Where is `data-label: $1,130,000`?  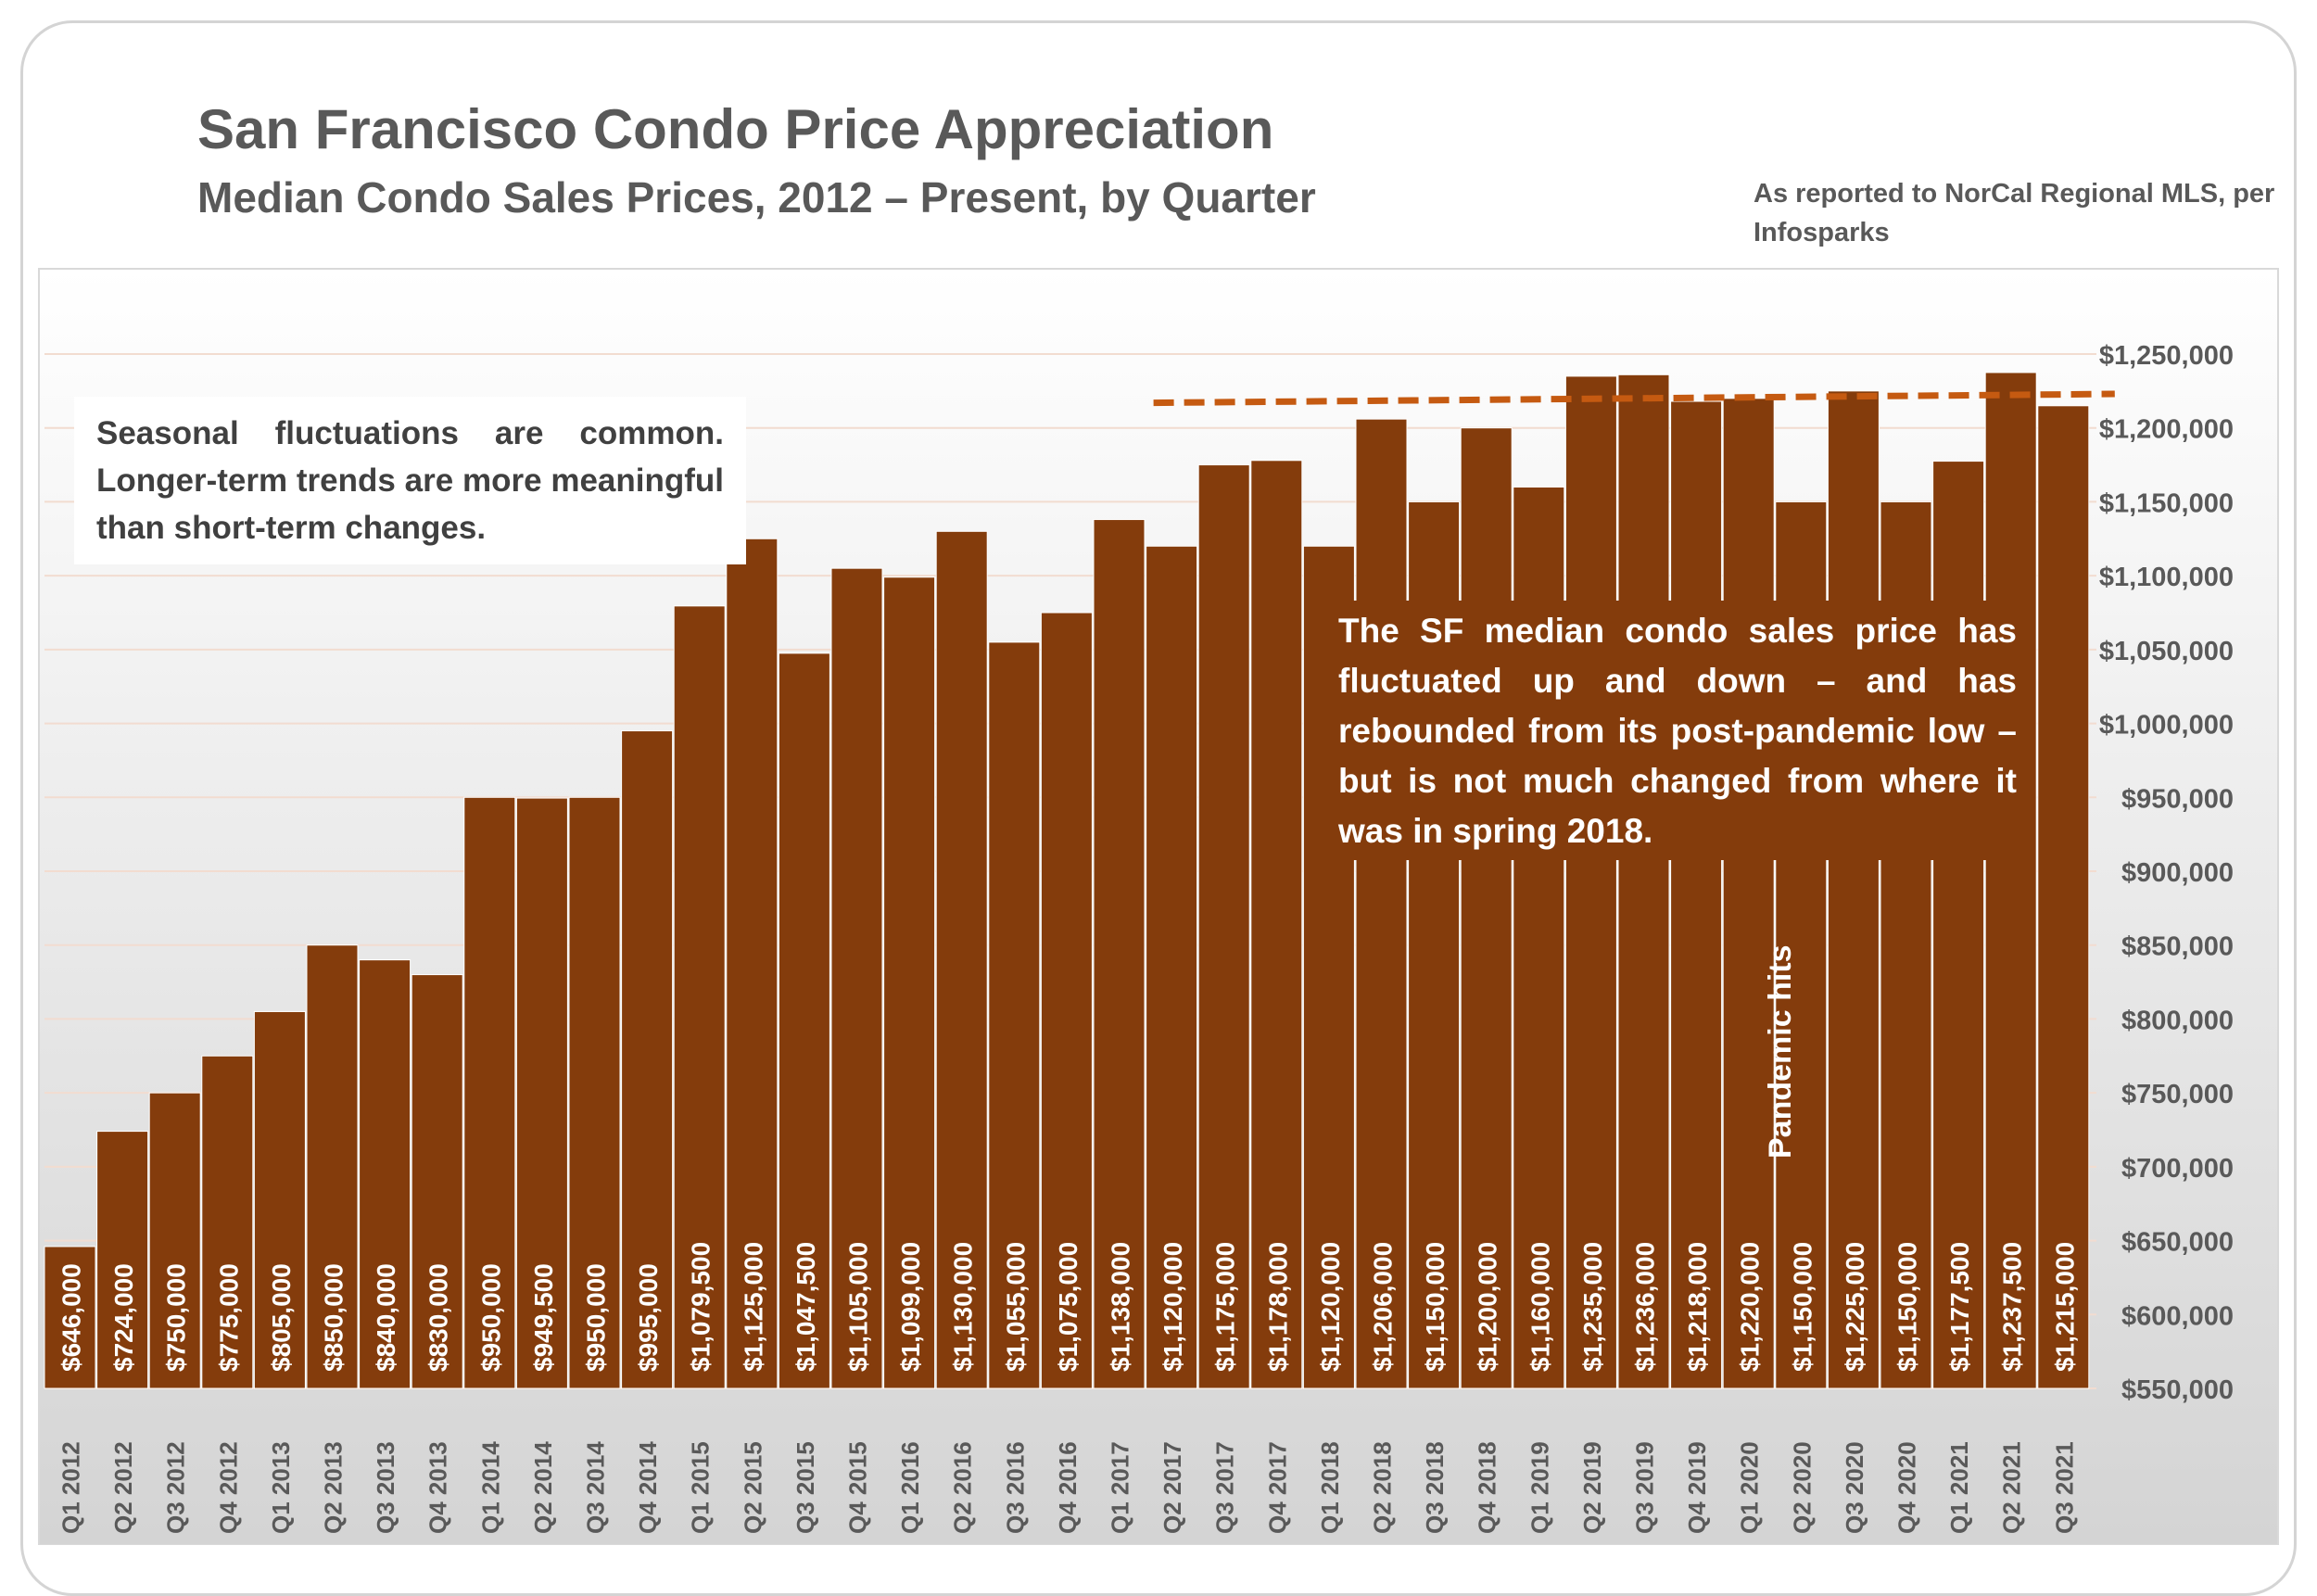 data-label: $1,130,000 is located at coordinates (963, 1307).